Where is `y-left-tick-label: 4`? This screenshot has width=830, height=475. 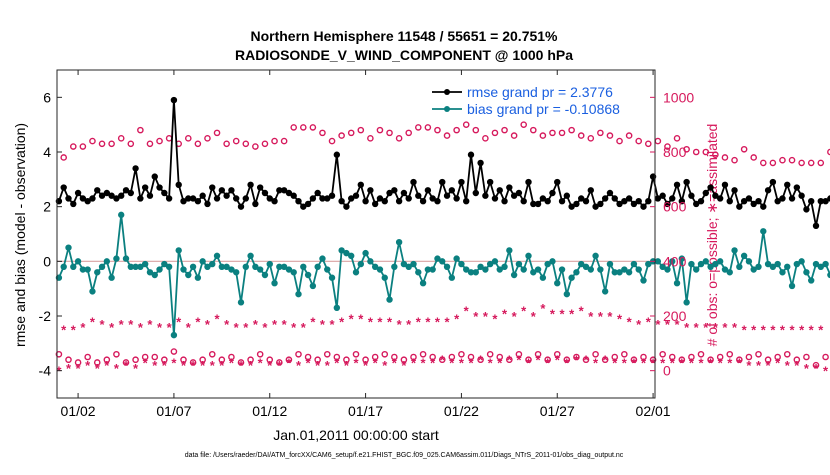 y-left-tick-label: 4 is located at coordinates (47, 152).